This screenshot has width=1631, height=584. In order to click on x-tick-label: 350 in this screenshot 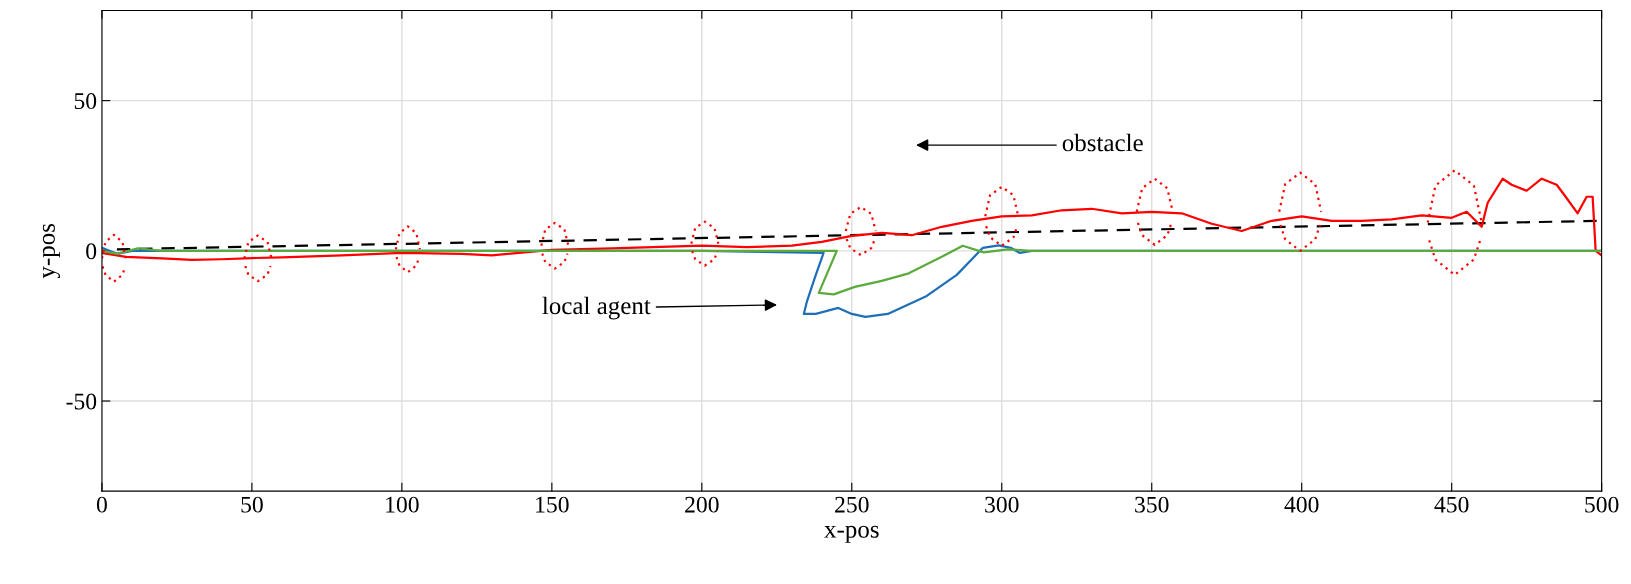, I will do `click(1152, 504)`.